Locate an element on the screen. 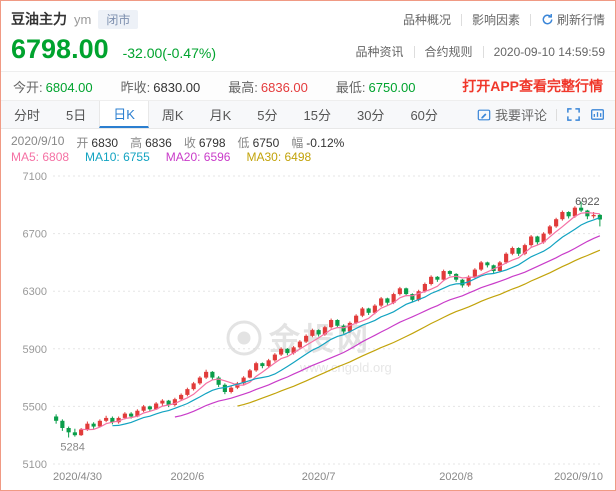 This screenshot has height=491, width=616. svg-text: 6922 is located at coordinates (587, 202).